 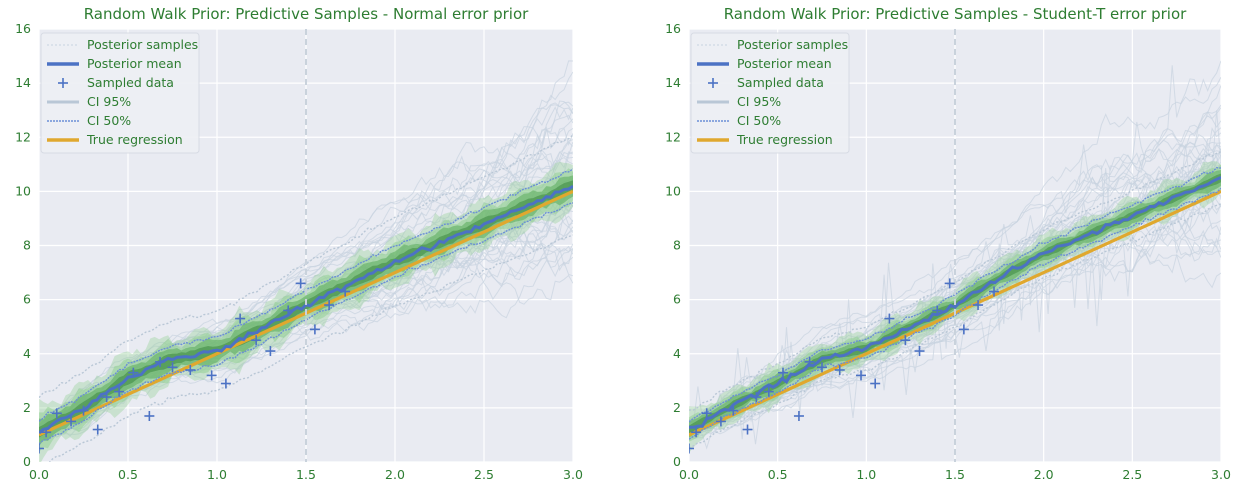 What do you see at coordinates (784, 63) in the screenshot?
I see `legend-label: Posterior mean` at bounding box center [784, 63].